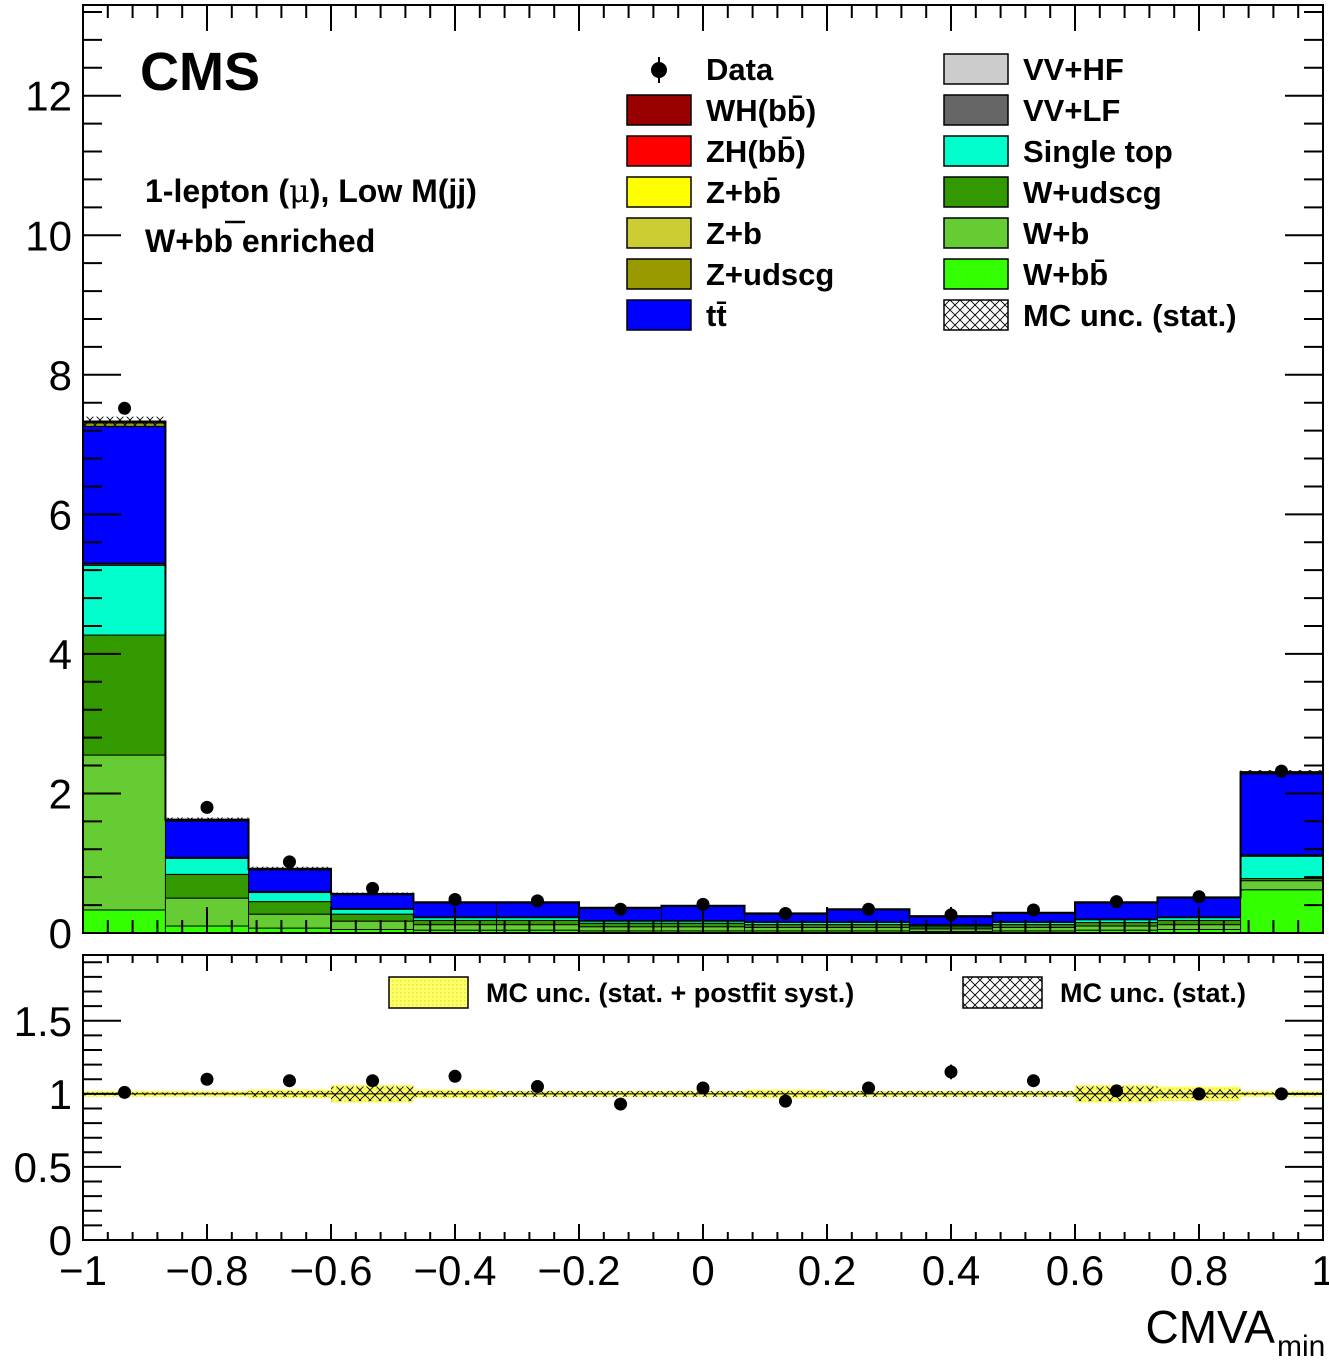 This screenshot has height=1360, width=1329. I want to click on legend-entry: Z+bb̄, so click(703, 192).